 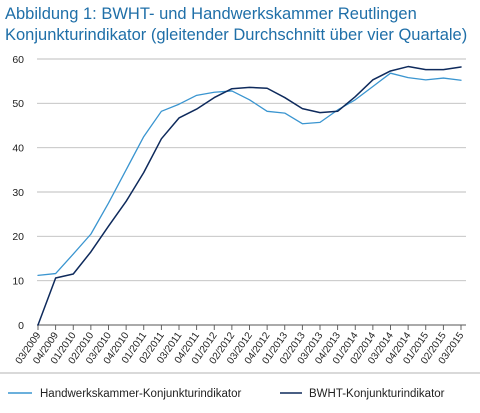 I want to click on y-tick-label: 10, so click(x=18, y=281).